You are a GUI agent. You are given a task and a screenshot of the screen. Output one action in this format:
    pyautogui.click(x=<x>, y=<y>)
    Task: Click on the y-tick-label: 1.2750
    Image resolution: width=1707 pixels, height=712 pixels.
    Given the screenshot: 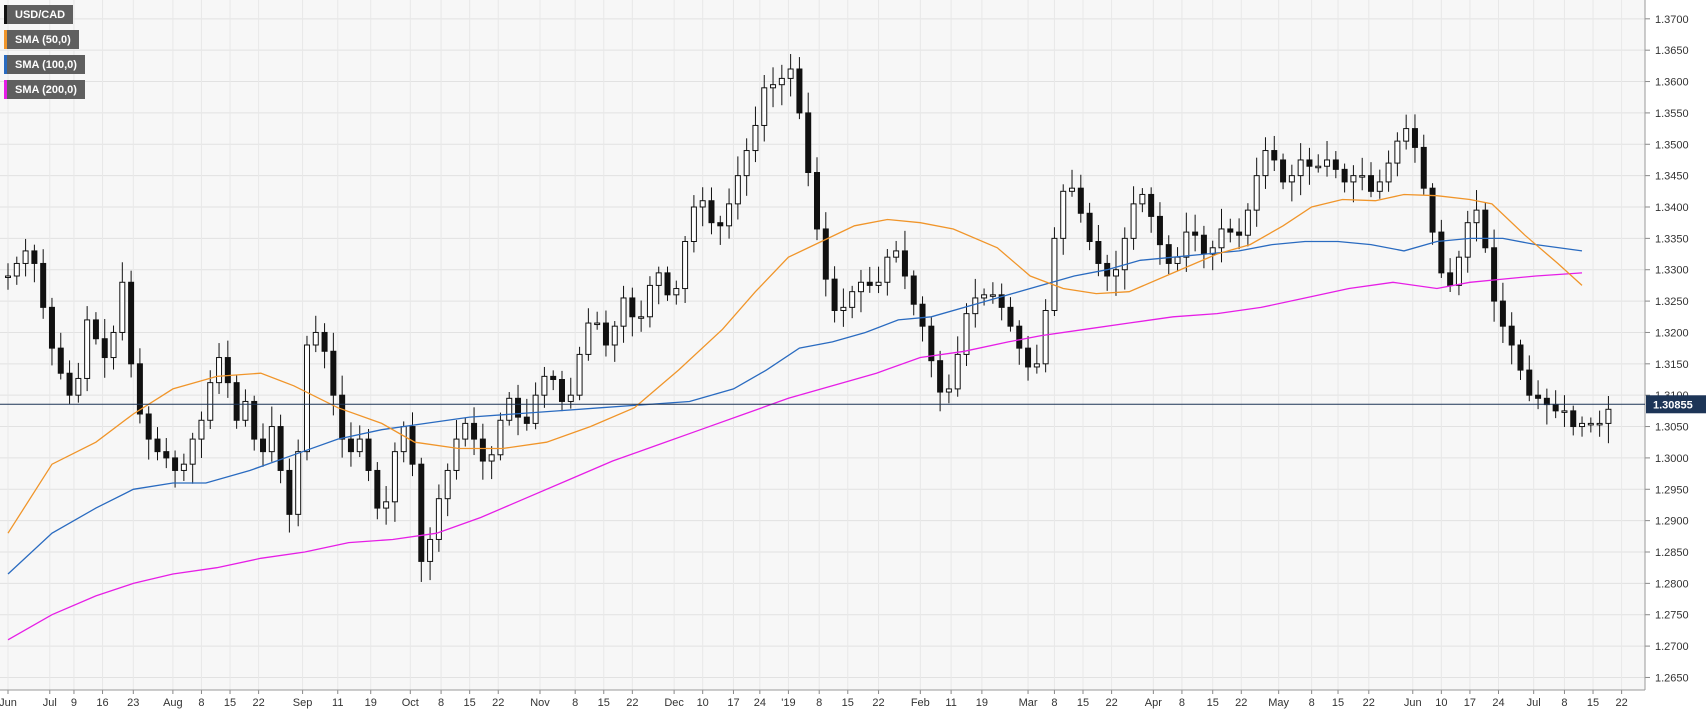 What is the action you would take?
    pyautogui.click(x=1672, y=616)
    